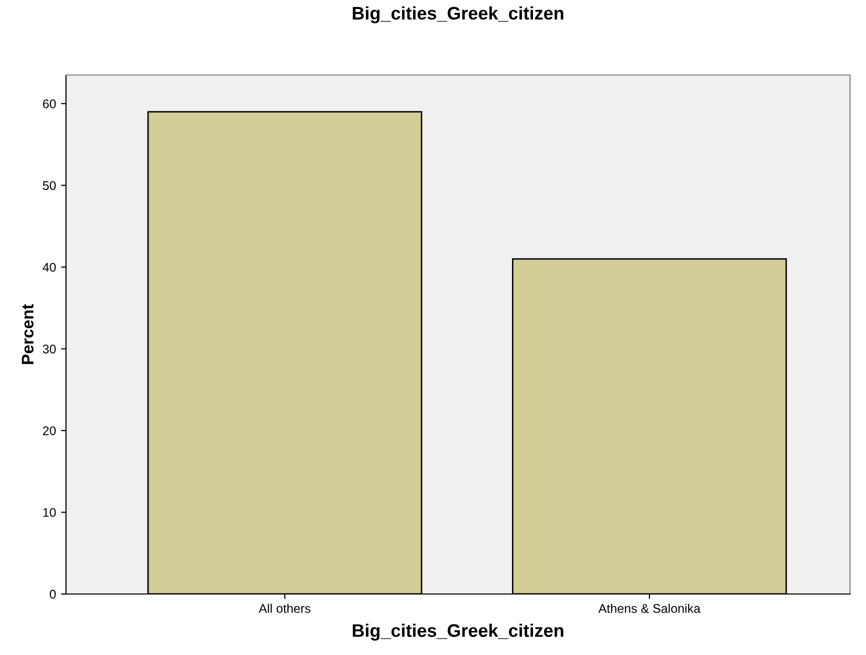 The width and height of the screenshot is (866, 655). What do you see at coordinates (458, 632) in the screenshot?
I see `x-axis-title: Big_cities_Greek_citizen` at bounding box center [458, 632].